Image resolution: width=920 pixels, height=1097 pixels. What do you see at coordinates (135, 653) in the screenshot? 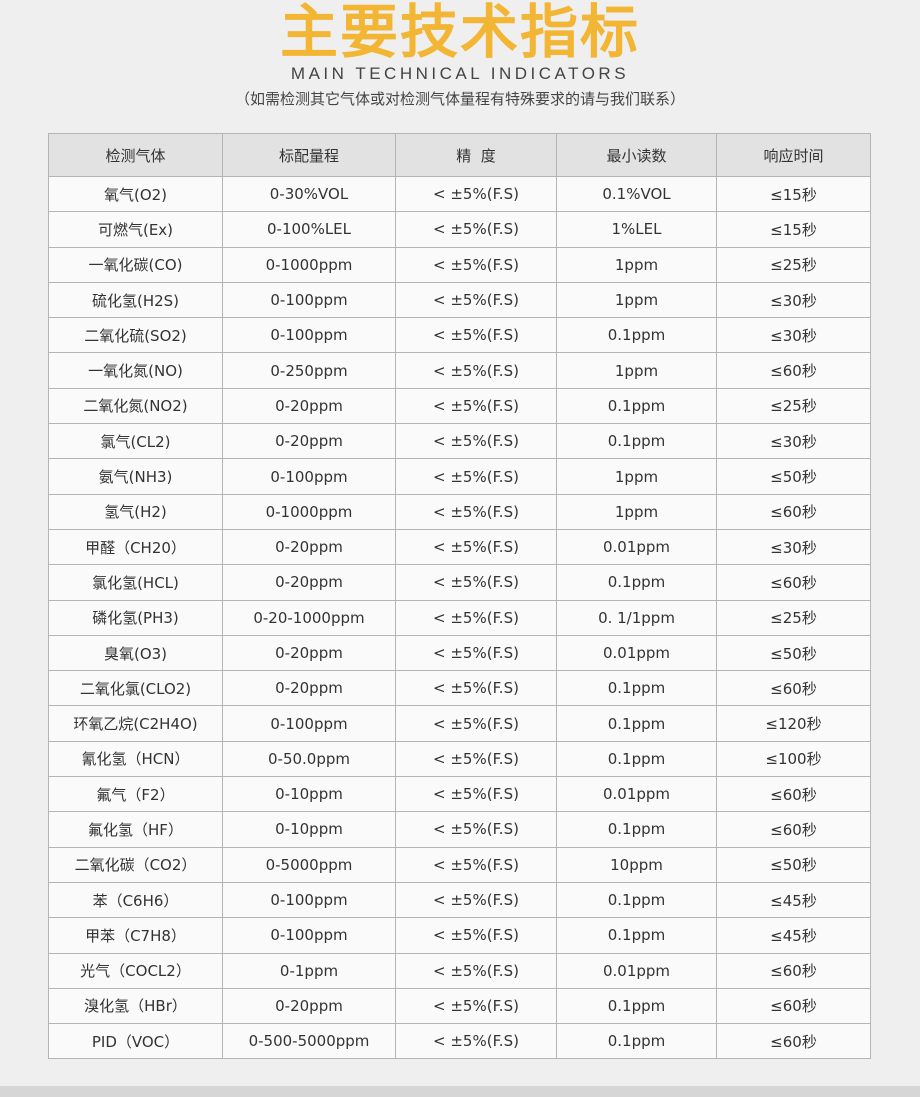
I see `table-cell: 臭氧(O3)` at bounding box center [135, 653].